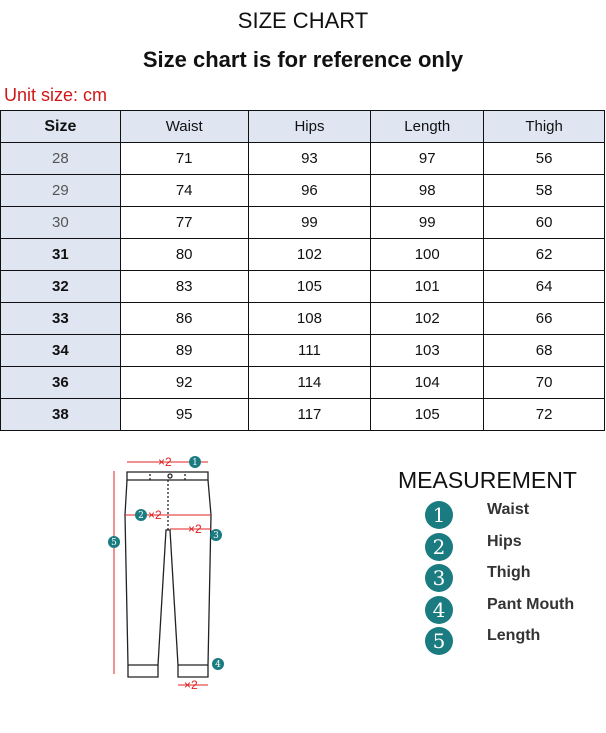  I want to click on value-cell: 98, so click(427, 190).